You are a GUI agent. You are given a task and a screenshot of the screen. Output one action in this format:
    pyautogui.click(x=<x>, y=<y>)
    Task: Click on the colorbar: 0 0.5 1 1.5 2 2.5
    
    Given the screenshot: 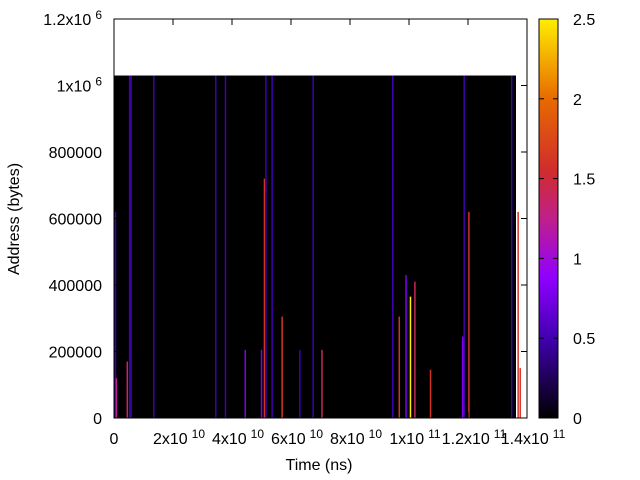 What is the action you would take?
    pyautogui.click(x=566, y=220)
    